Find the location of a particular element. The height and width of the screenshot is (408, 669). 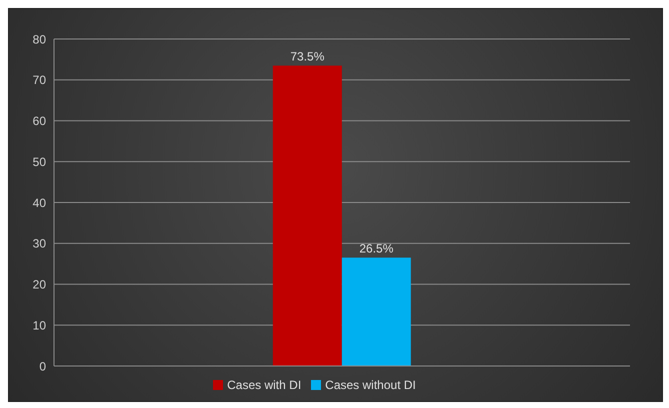

y-tick-label: 0 is located at coordinates (42, 366).